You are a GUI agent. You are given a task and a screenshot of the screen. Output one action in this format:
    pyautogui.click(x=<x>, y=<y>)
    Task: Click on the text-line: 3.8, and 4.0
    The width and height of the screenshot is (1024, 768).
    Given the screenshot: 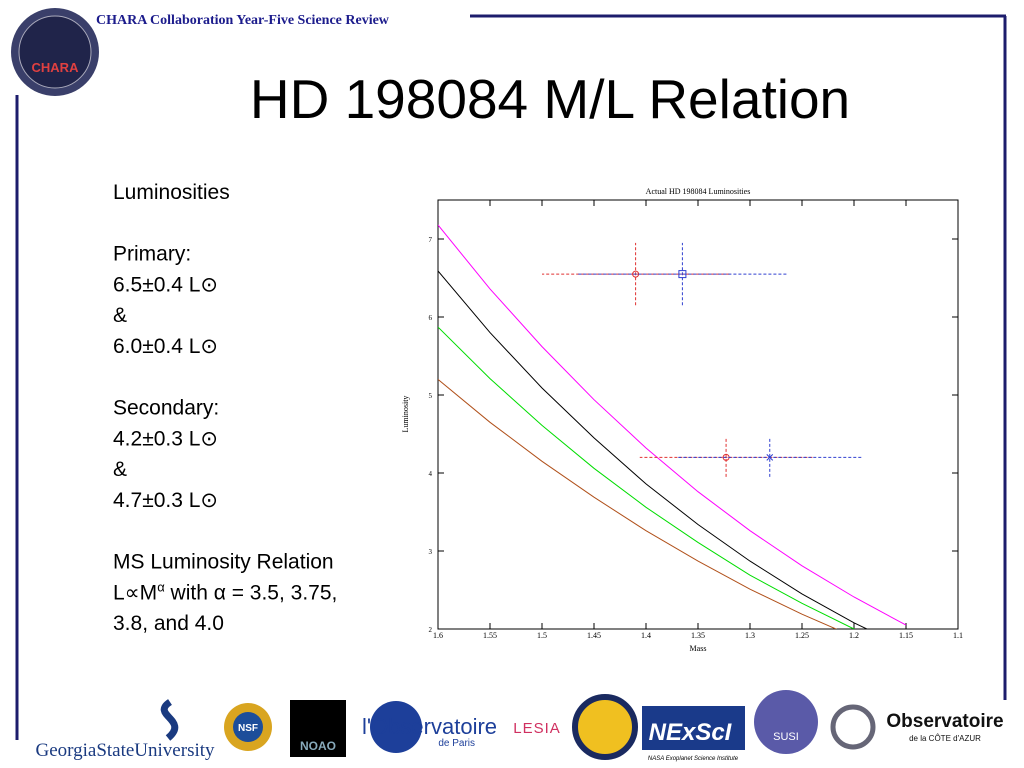 What is the action you would take?
    pyautogui.click(x=168, y=623)
    